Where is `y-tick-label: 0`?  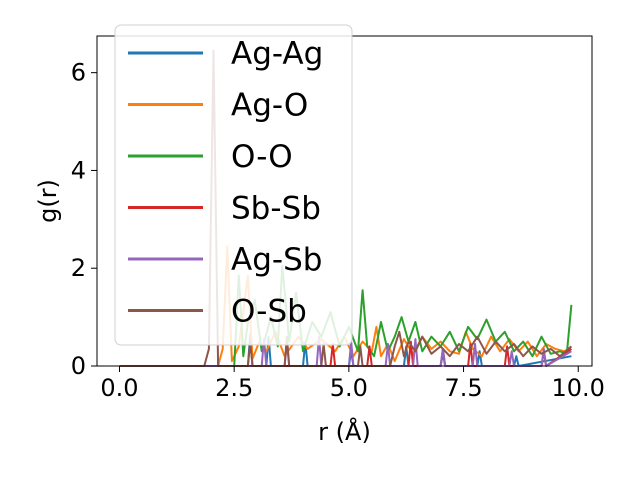
y-tick-label: 0 is located at coordinates (78, 366).